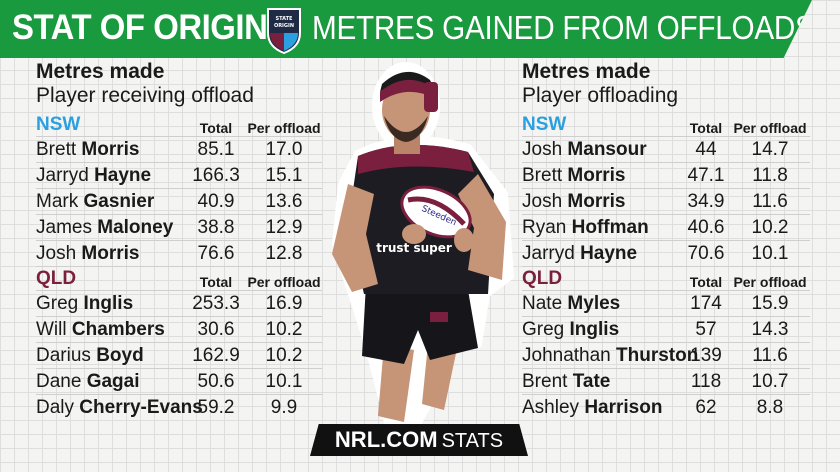  What do you see at coordinates (284, 227) in the screenshot?
I see `per-offload-metres: 12.9` at bounding box center [284, 227].